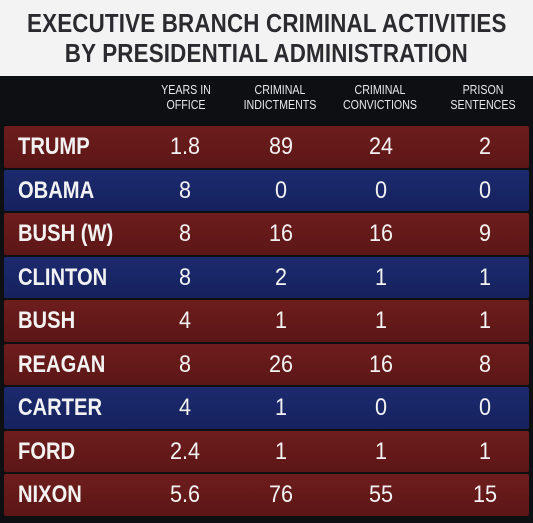 The height and width of the screenshot is (523, 533). What do you see at coordinates (266, 190) in the screenshot?
I see `table-row: OBAMA 8 0 0 0` at bounding box center [266, 190].